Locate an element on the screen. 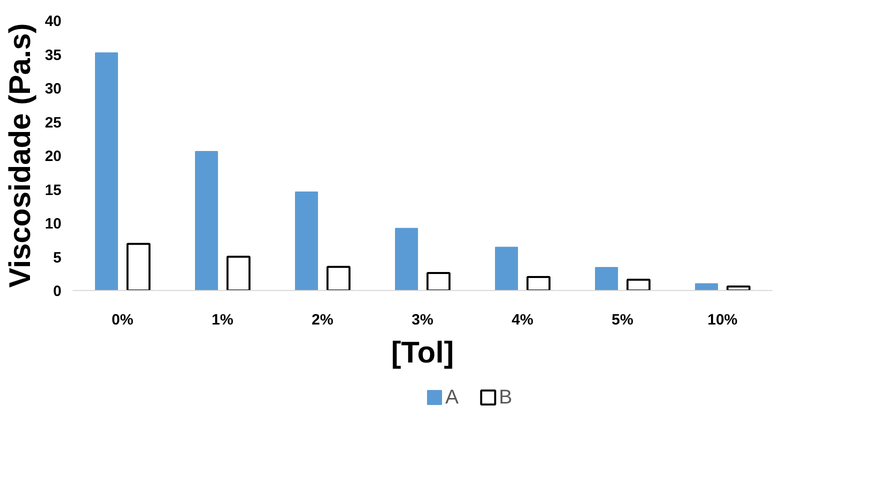 Image resolution: width=877 pixels, height=484 pixels. y-tick-label: 30 is located at coordinates (53, 89).